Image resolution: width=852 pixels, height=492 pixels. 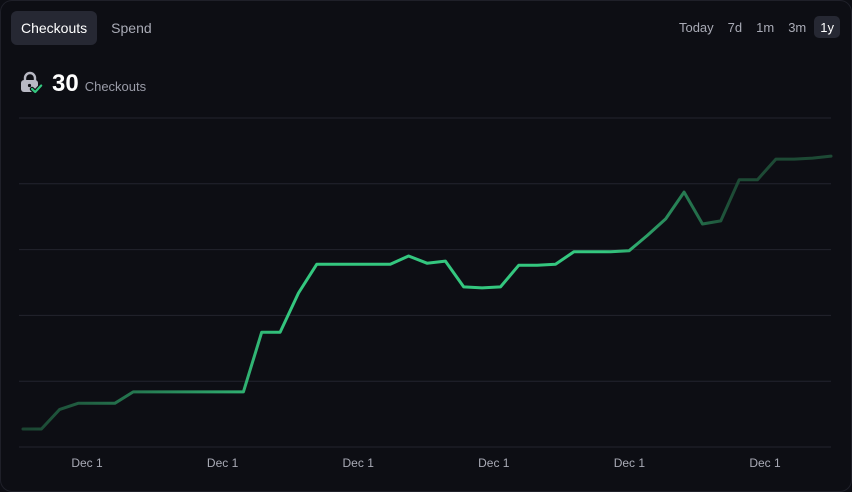 What do you see at coordinates (696, 27) in the screenshot?
I see `range-today: Today` at bounding box center [696, 27].